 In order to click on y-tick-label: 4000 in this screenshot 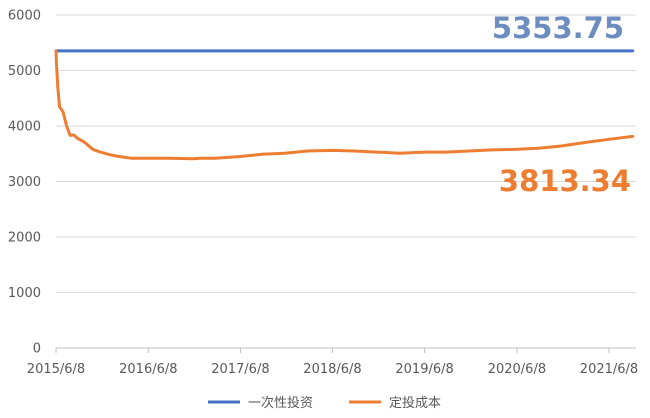, I will do `click(24, 127)`.